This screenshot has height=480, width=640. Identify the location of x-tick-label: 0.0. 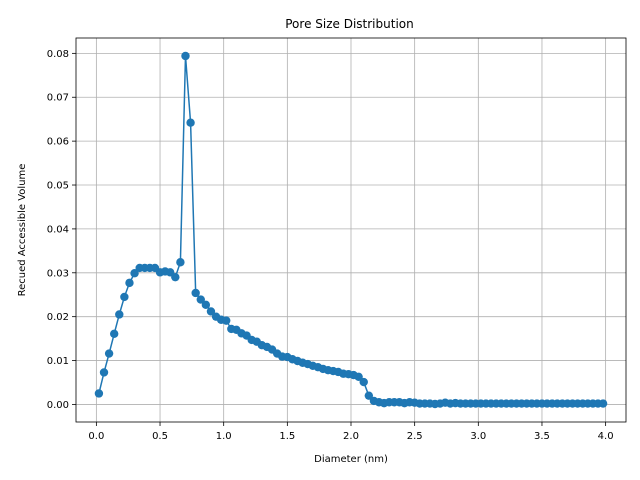
(96, 436).